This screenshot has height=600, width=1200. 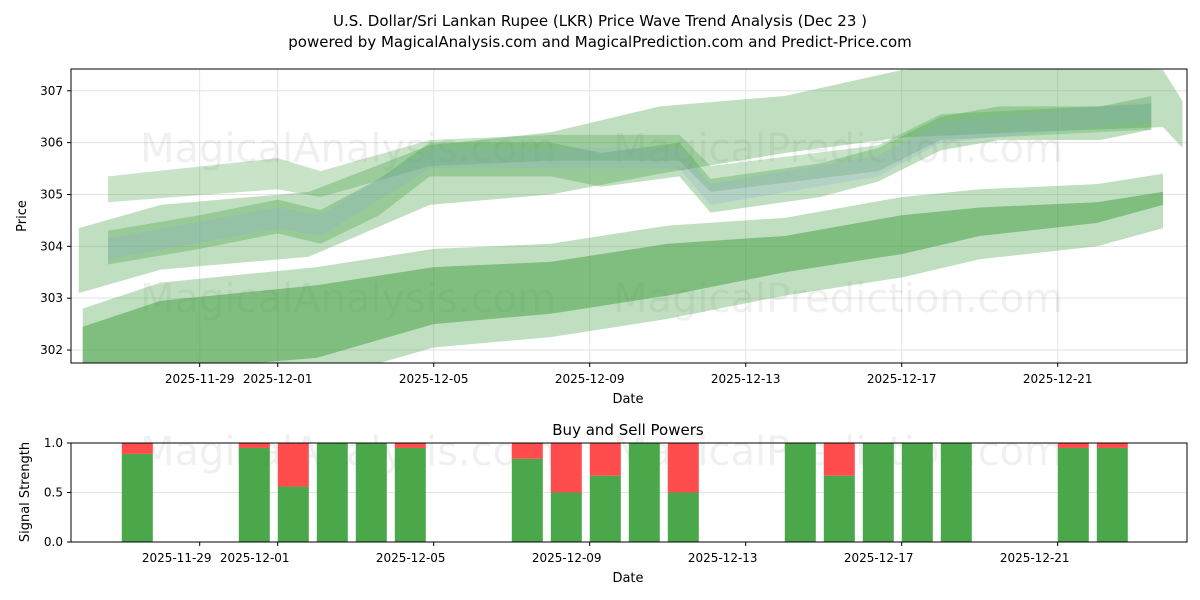 What do you see at coordinates (51, 91) in the screenshot?
I see `y-tick-label: 307` at bounding box center [51, 91].